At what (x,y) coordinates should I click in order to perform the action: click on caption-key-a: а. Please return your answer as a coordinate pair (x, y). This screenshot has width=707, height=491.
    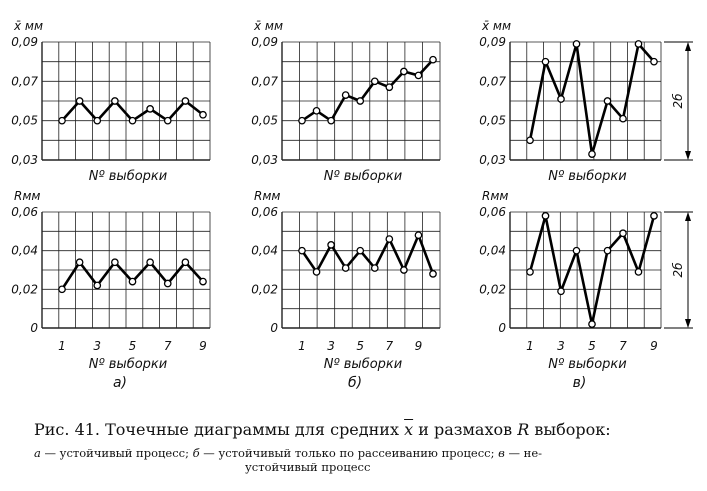
    Looking at the image, I should click on (37, 453).